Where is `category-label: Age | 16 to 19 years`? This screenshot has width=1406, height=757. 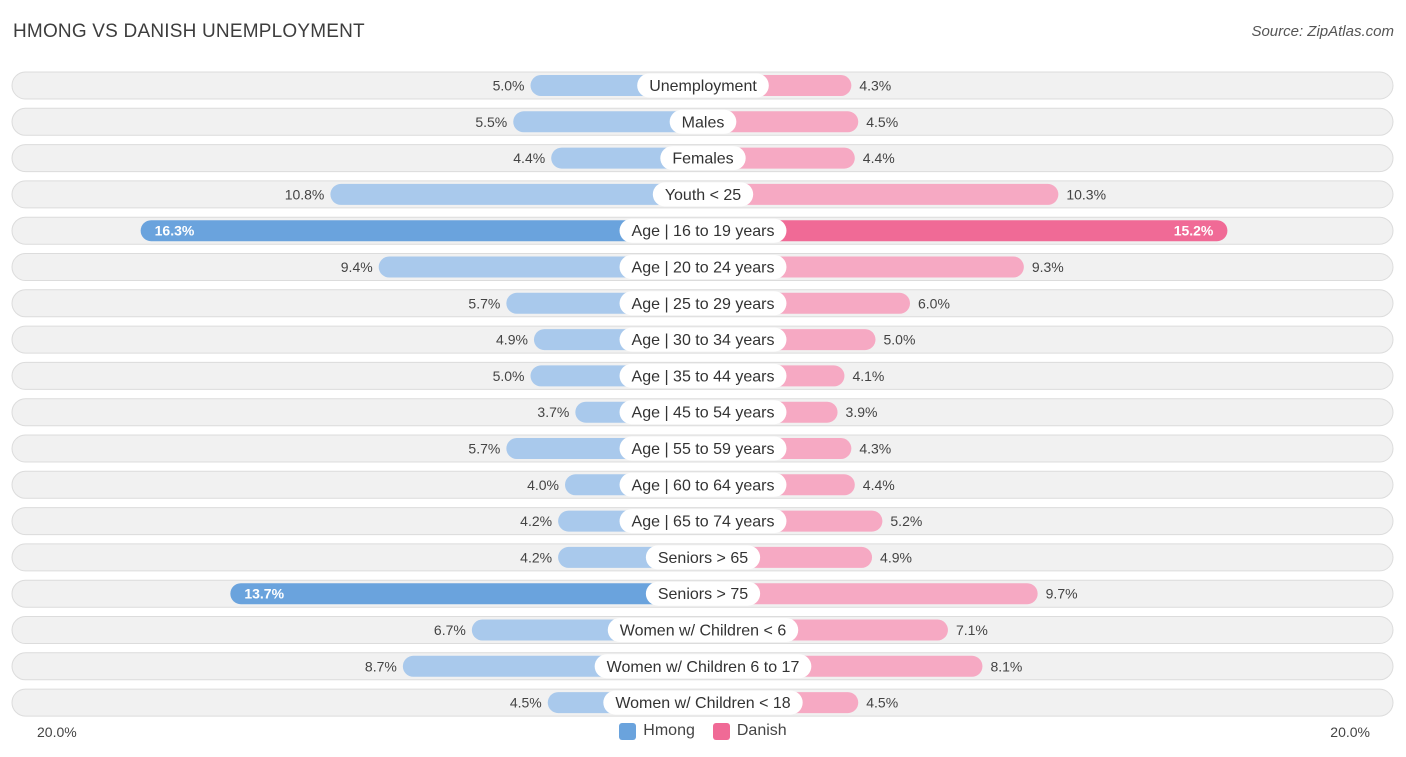 category-label: Age | 16 to 19 years is located at coordinates (703, 231).